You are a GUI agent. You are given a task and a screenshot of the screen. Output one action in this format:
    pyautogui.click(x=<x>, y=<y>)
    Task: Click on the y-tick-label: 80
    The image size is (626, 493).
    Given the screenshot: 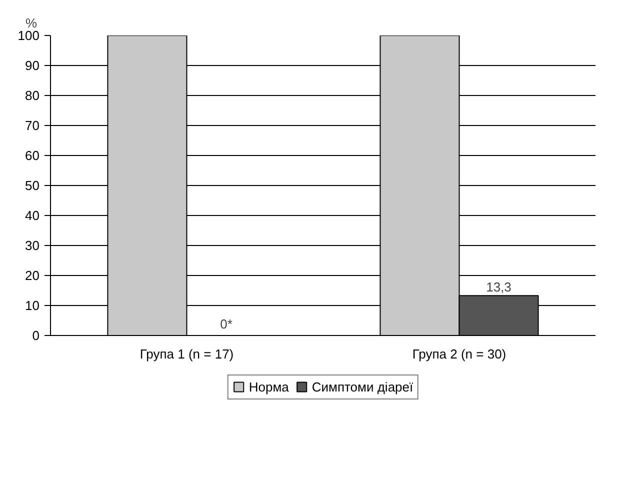 What is the action you would take?
    pyautogui.click(x=32, y=95)
    